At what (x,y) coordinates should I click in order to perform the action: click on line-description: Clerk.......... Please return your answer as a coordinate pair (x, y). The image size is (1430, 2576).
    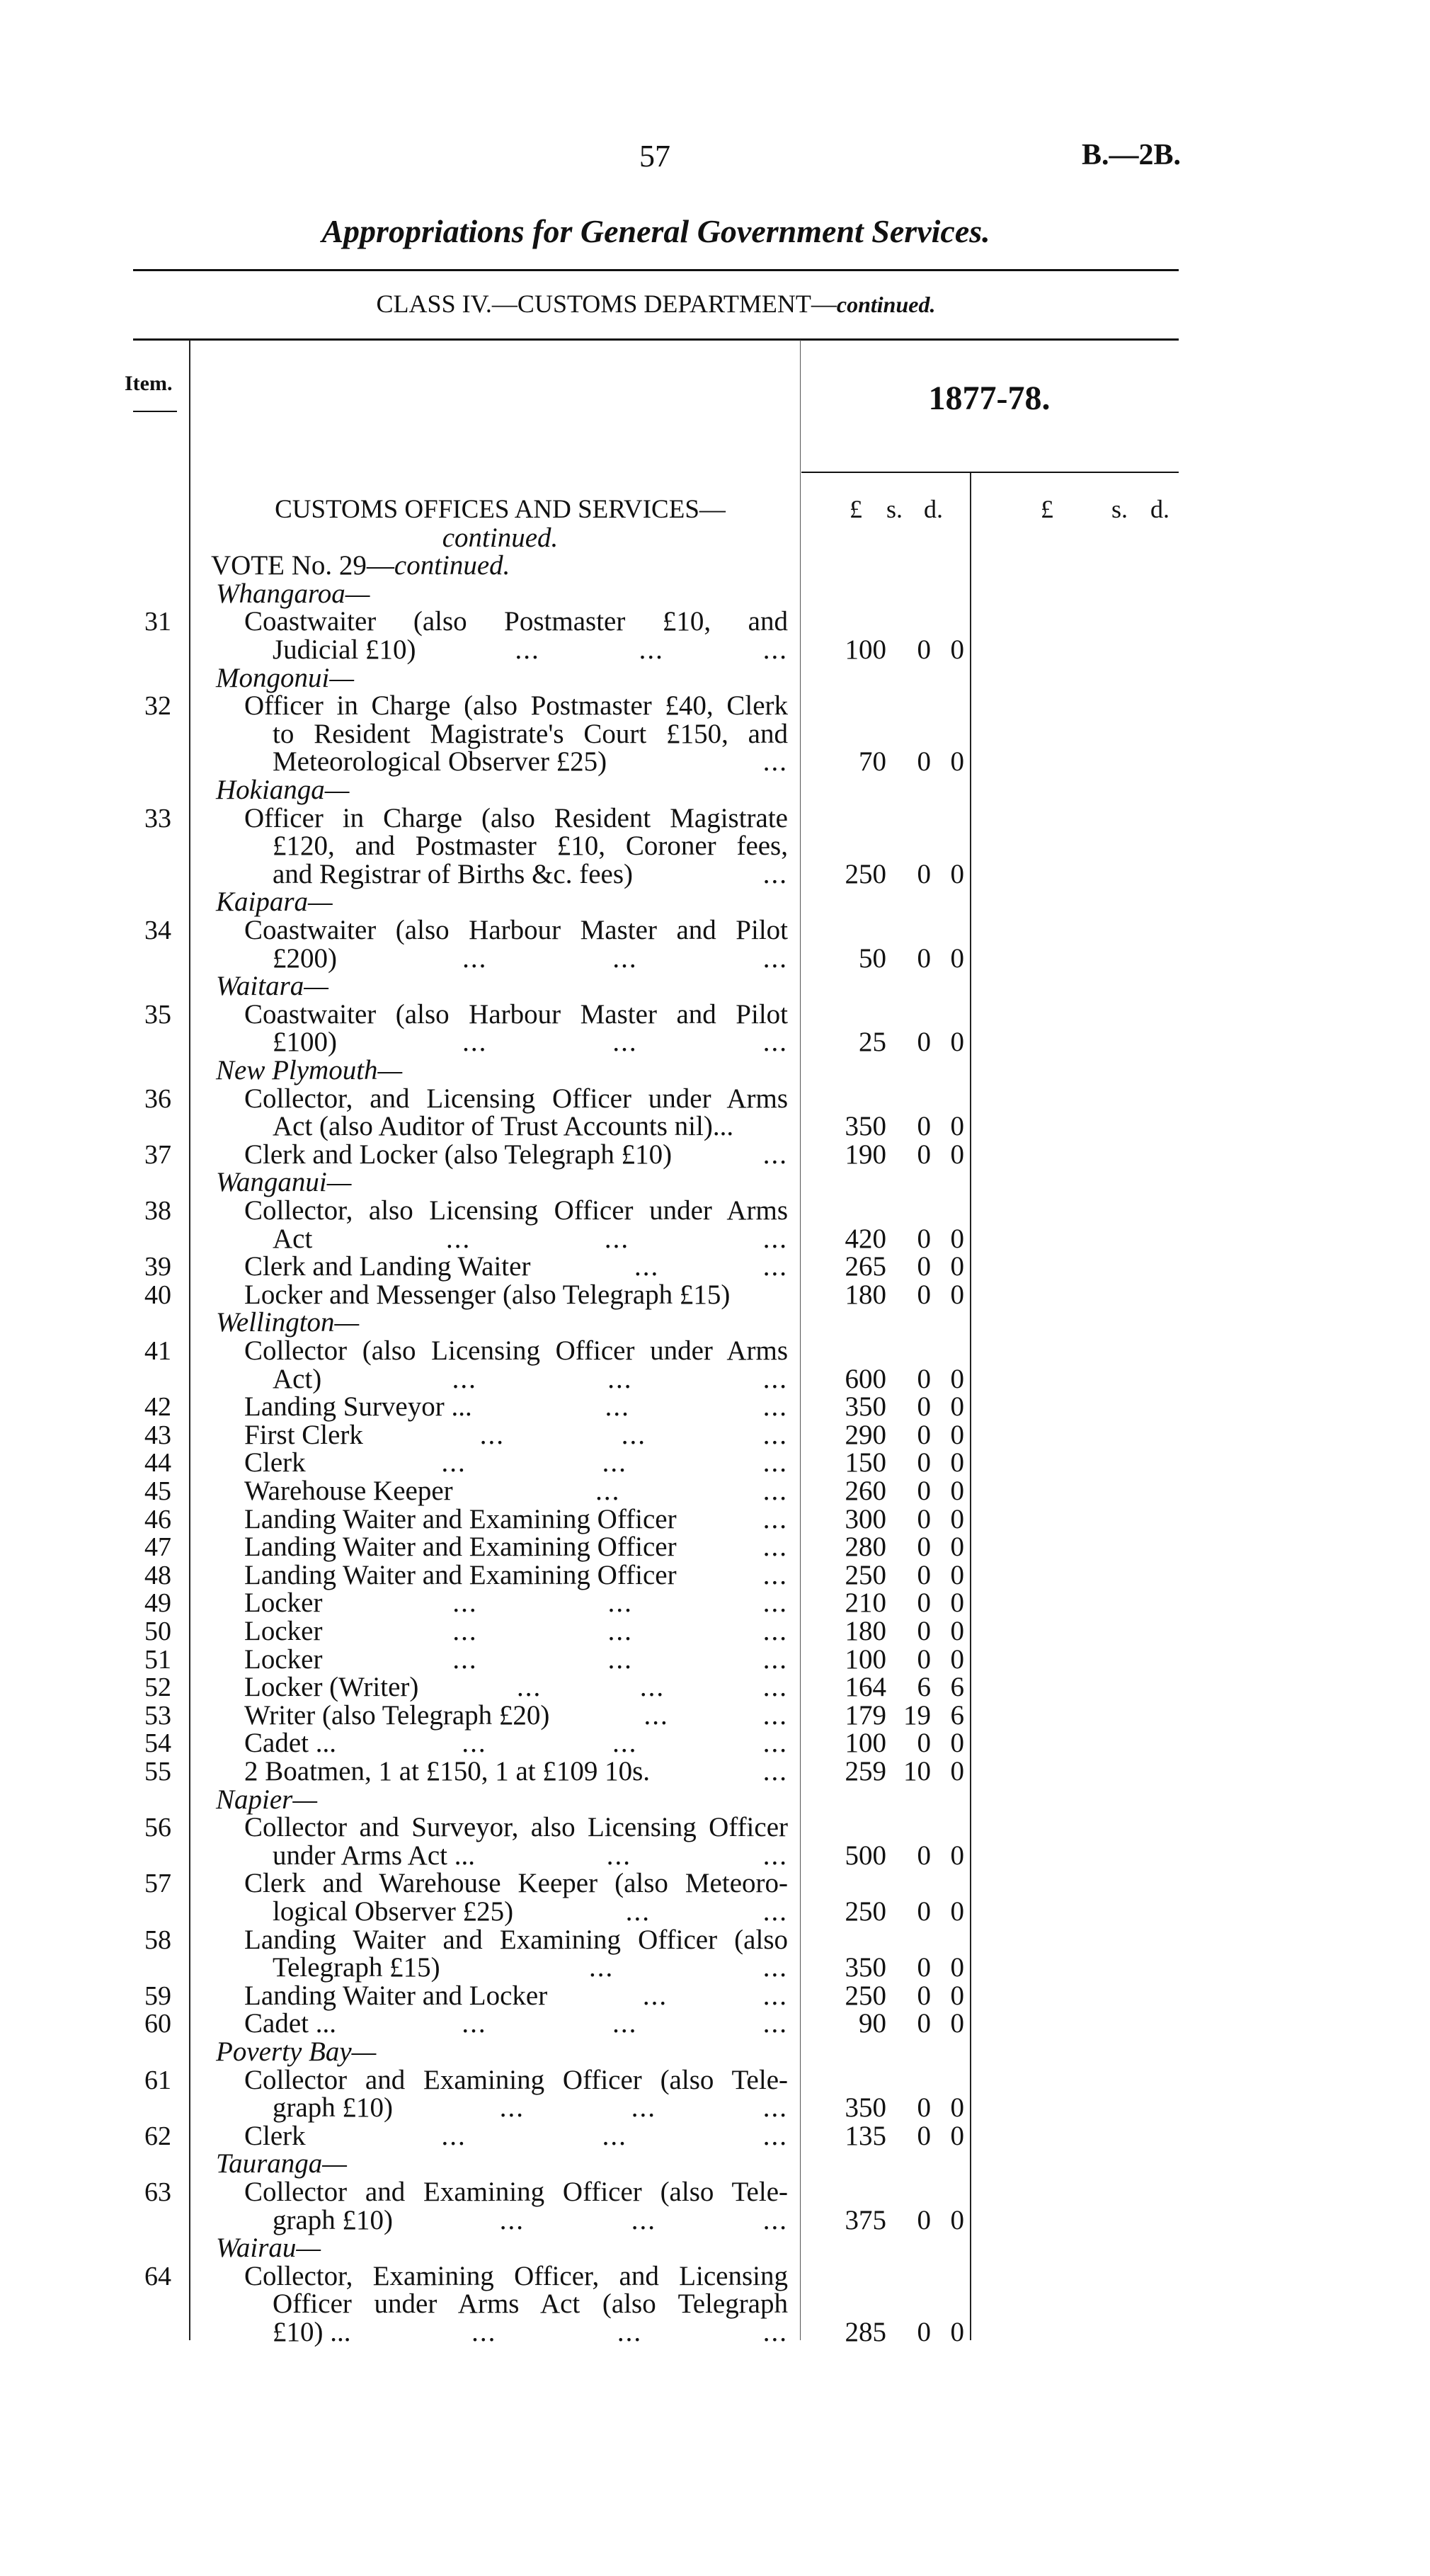
    Looking at the image, I should click on (516, 1463).